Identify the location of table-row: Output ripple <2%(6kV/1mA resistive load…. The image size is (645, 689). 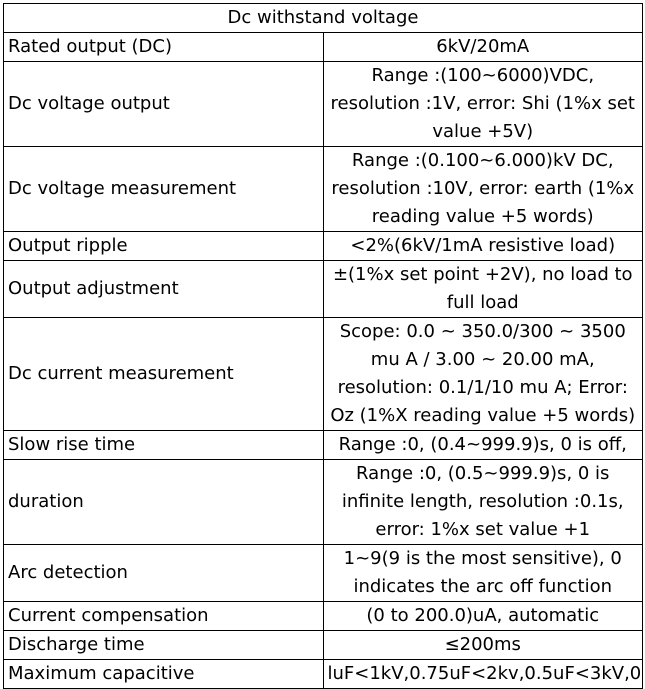
(323, 246).